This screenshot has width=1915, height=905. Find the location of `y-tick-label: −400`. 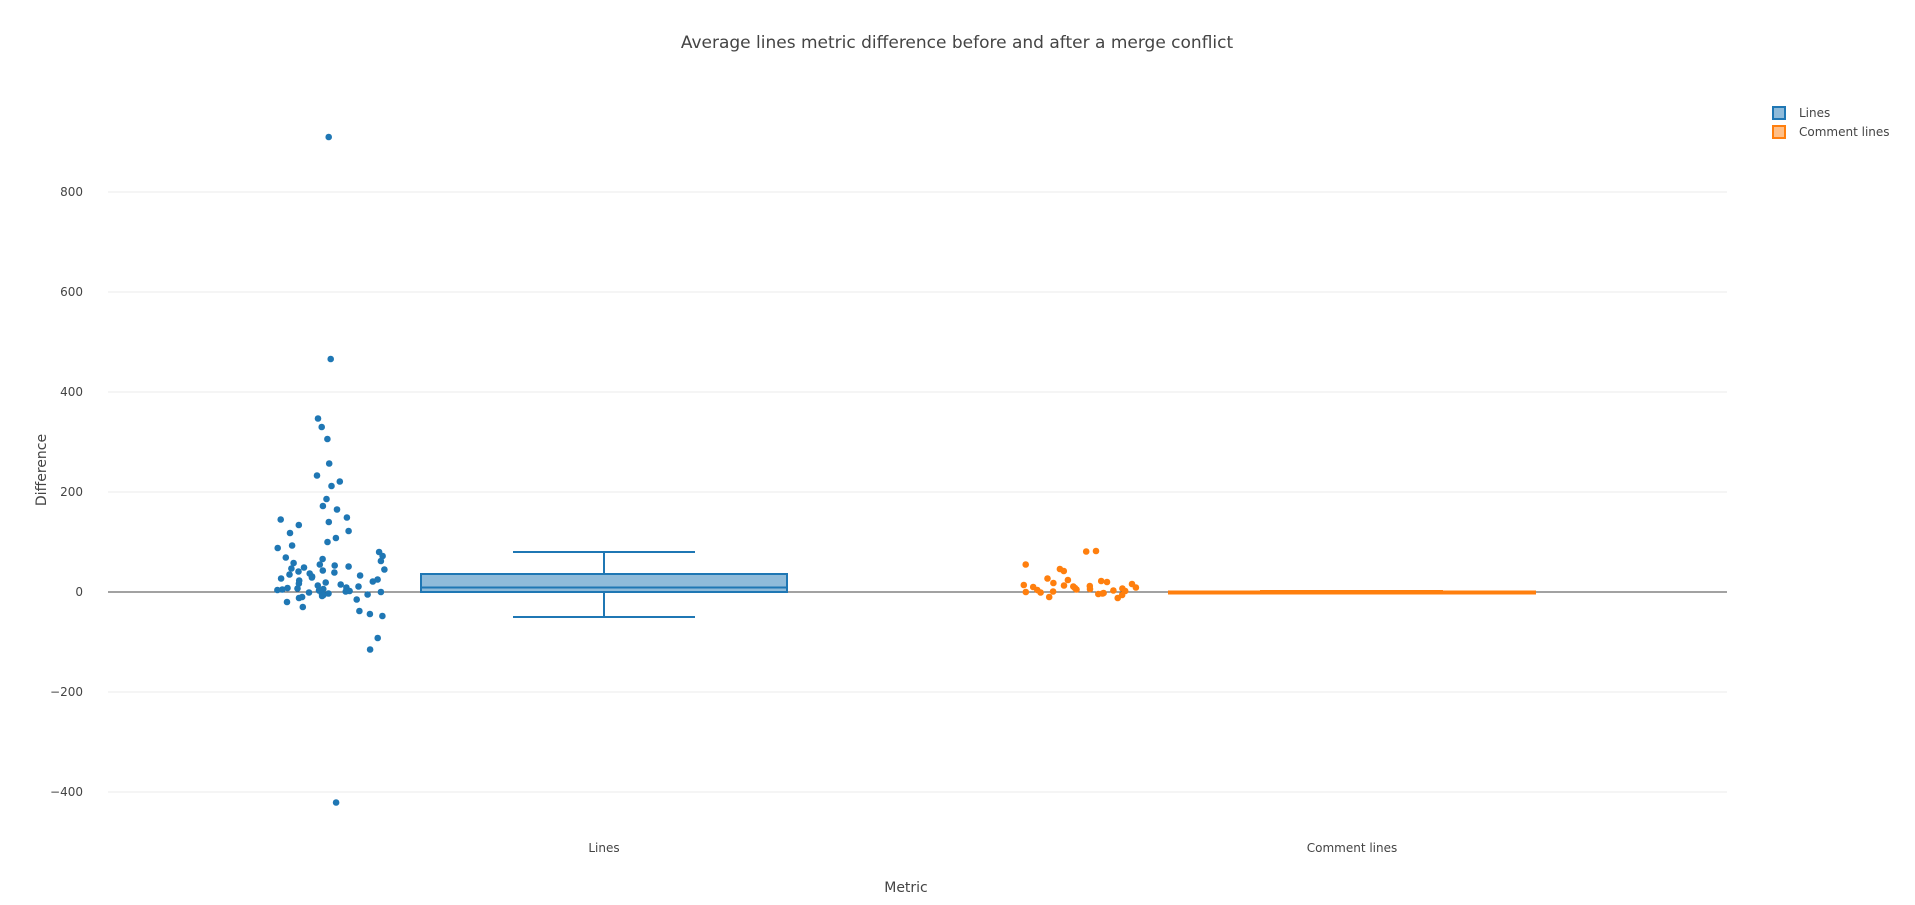

y-tick-label: −400 is located at coordinates (66, 792).